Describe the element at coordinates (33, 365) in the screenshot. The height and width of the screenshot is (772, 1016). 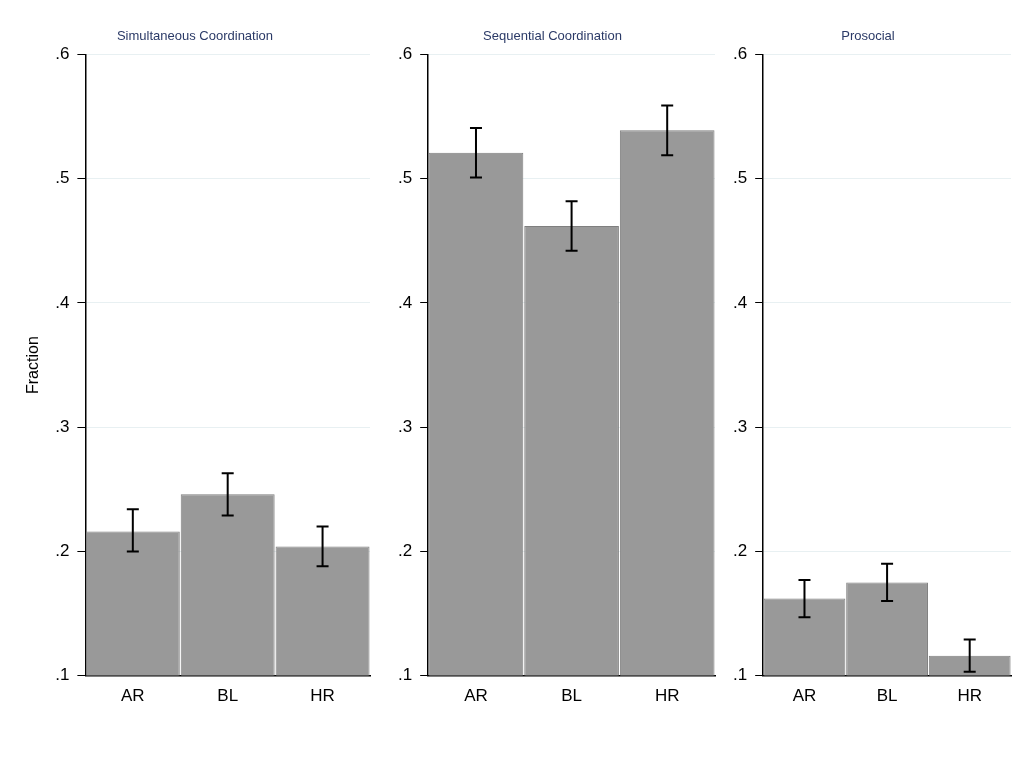
I see `y-axis-title: Fraction` at that location.